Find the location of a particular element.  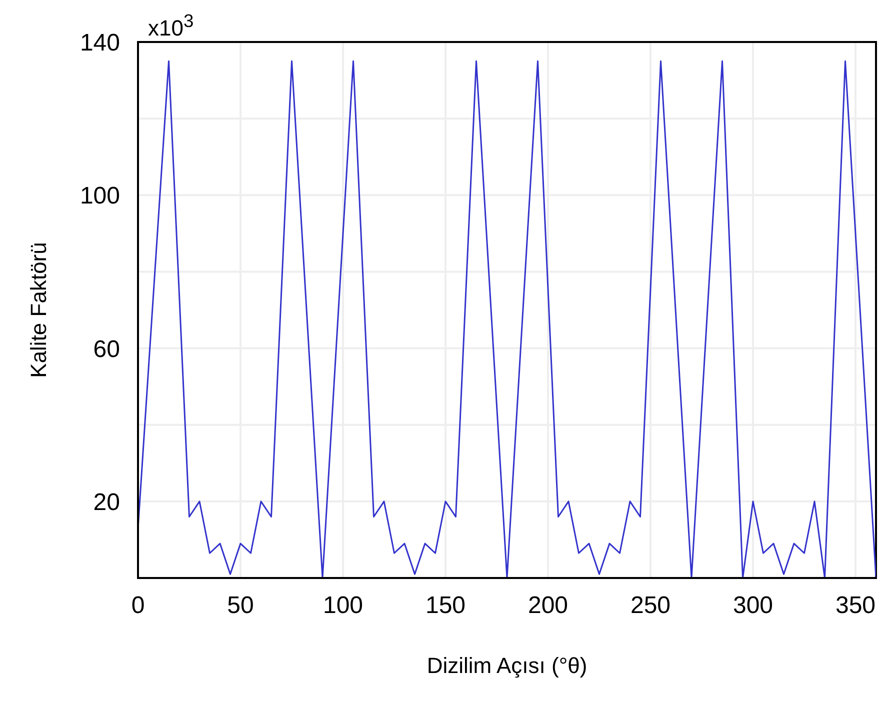

x-tick-label: 50 is located at coordinates (240, 606).